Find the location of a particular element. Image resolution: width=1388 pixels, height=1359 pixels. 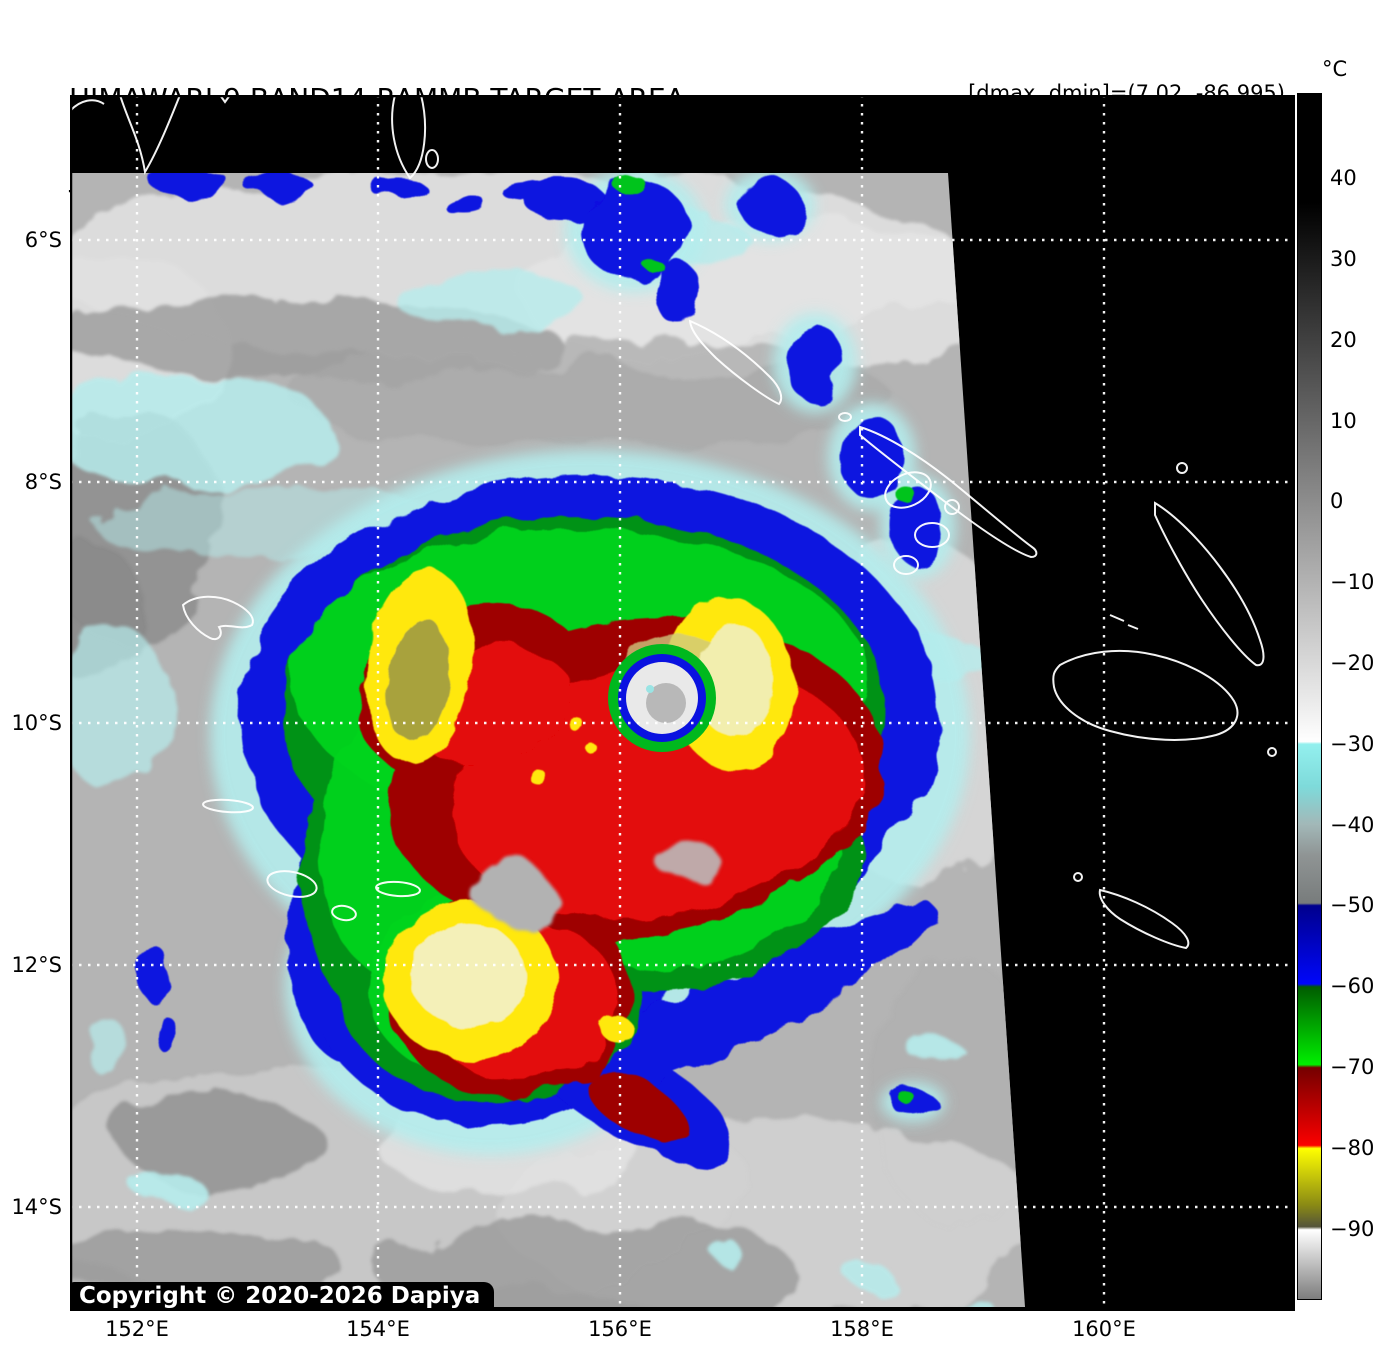

lat-label: 8°S is located at coordinates (43, 482).